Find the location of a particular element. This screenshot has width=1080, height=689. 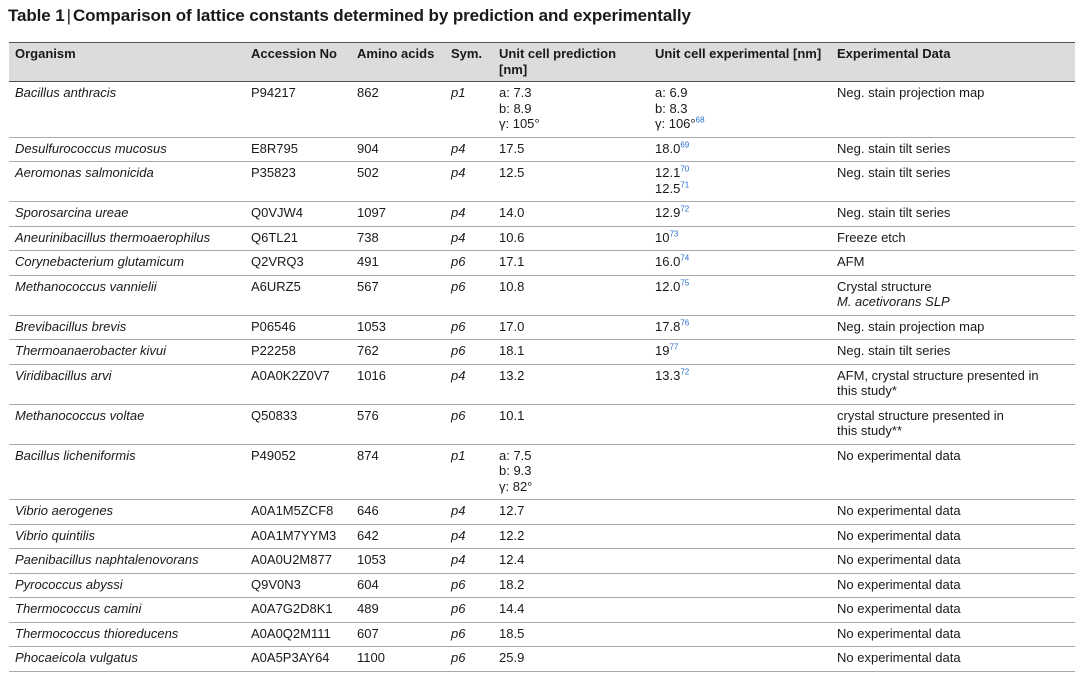

prediction-value: a: 7.5 is located at coordinates (515, 455).